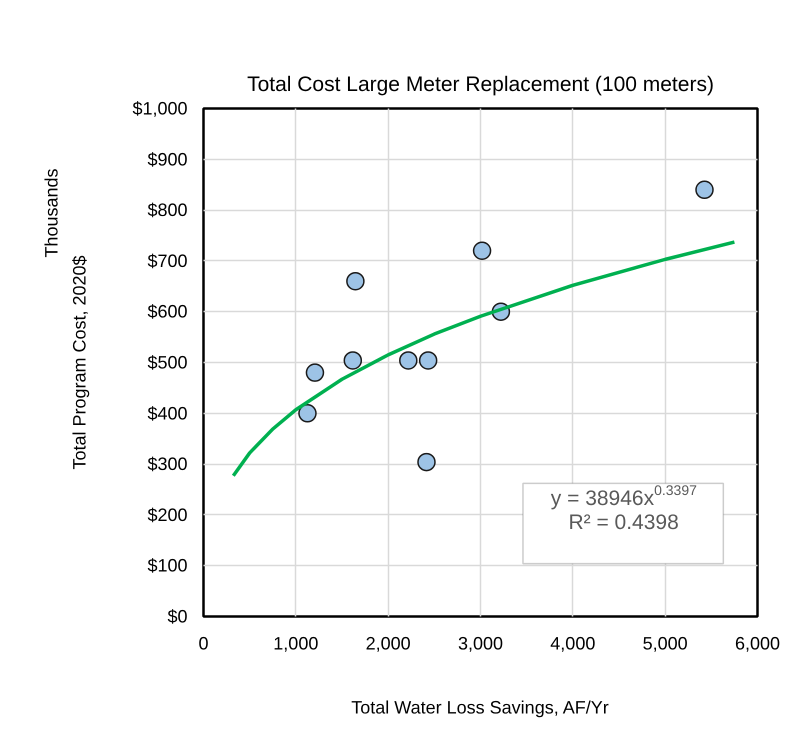 This screenshot has height=736, width=792. Describe the element at coordinates (167, 514) in the screenshot. I see `y-tick-label: $200` at that location.